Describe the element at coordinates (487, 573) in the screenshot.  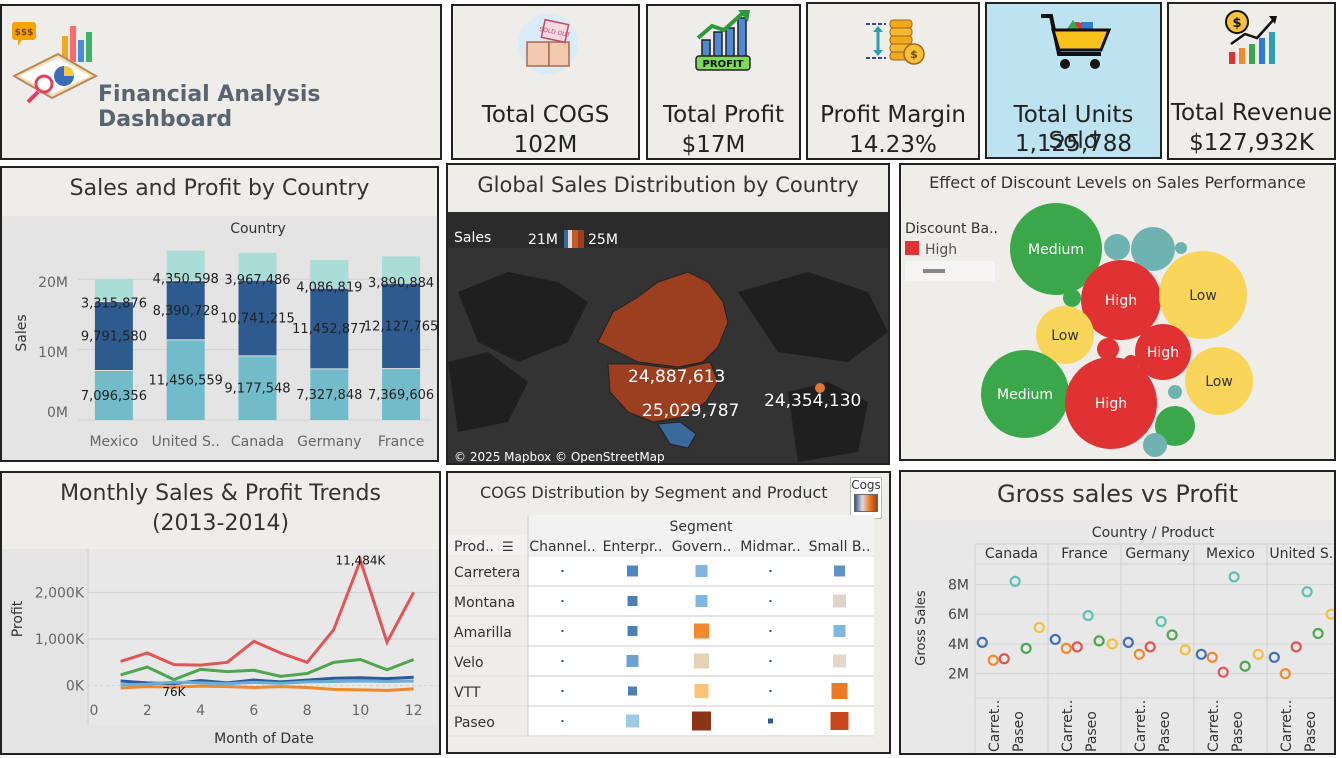
I see `row-label: Carretera` at that location.